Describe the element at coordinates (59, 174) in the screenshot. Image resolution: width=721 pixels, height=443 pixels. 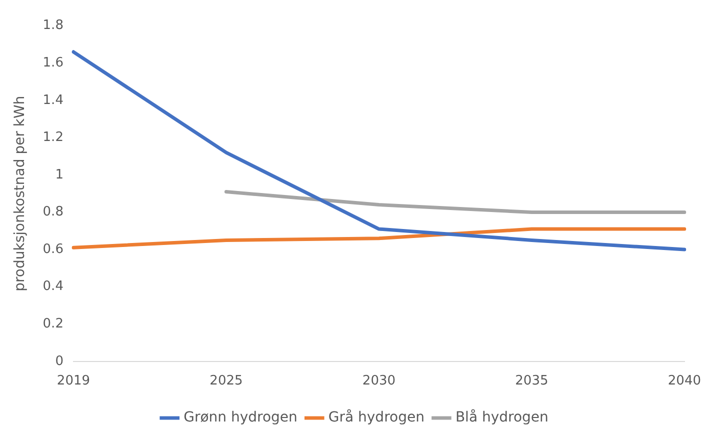
I see `y-tick-label: 1` at that location.